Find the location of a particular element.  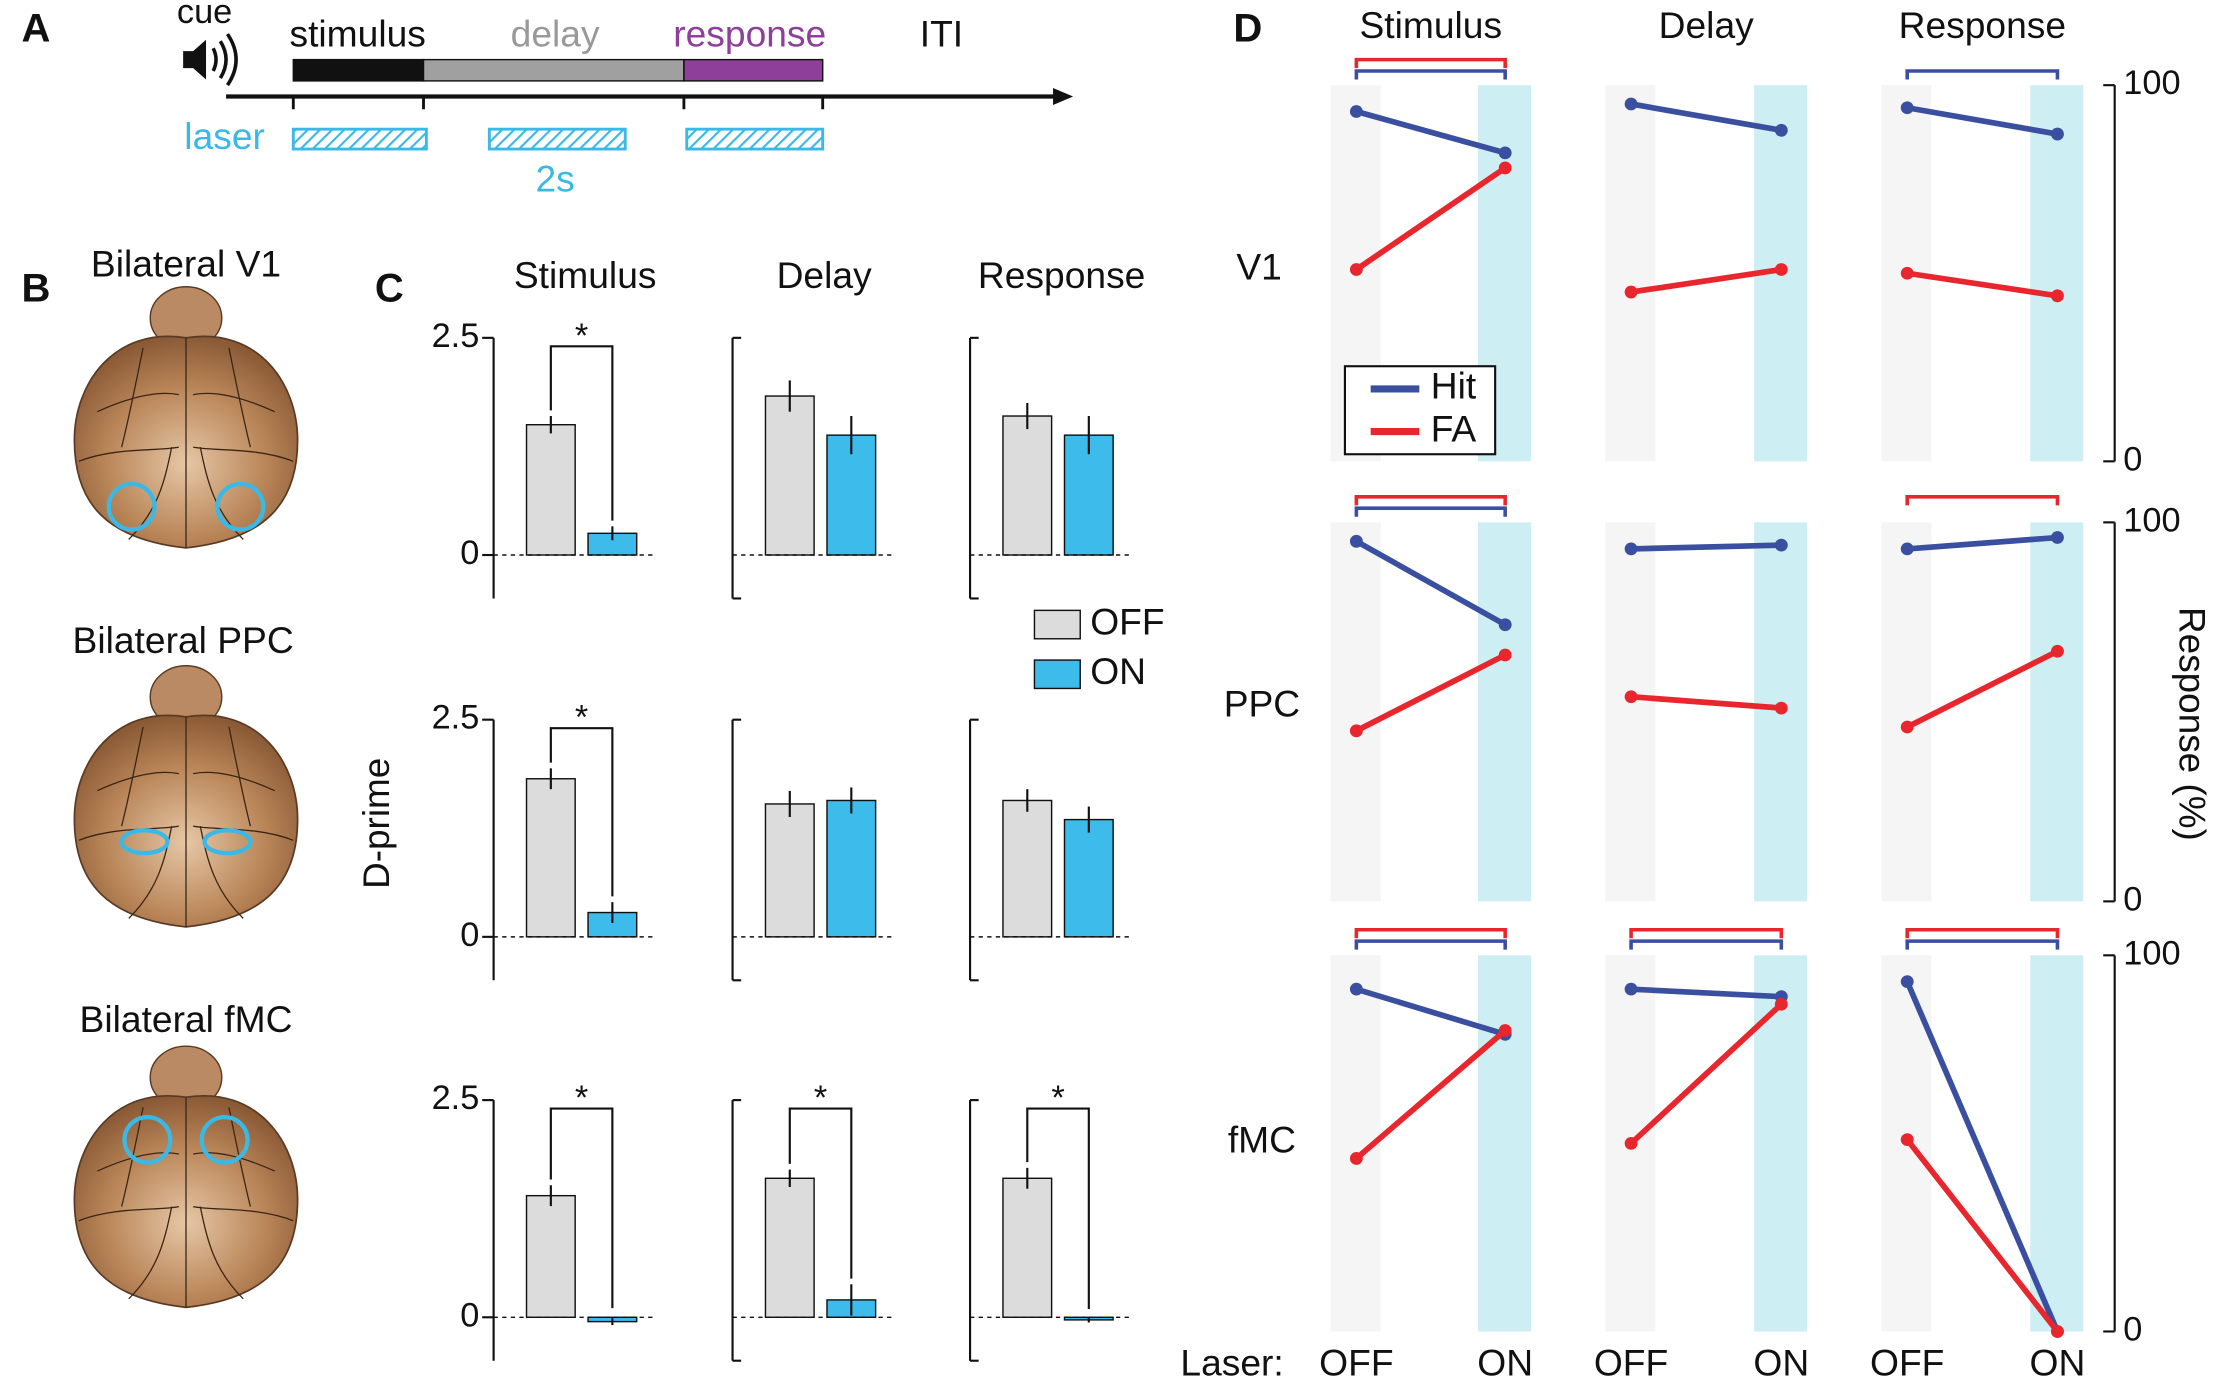

laser-label: laser is located at coordinates (224, 136).